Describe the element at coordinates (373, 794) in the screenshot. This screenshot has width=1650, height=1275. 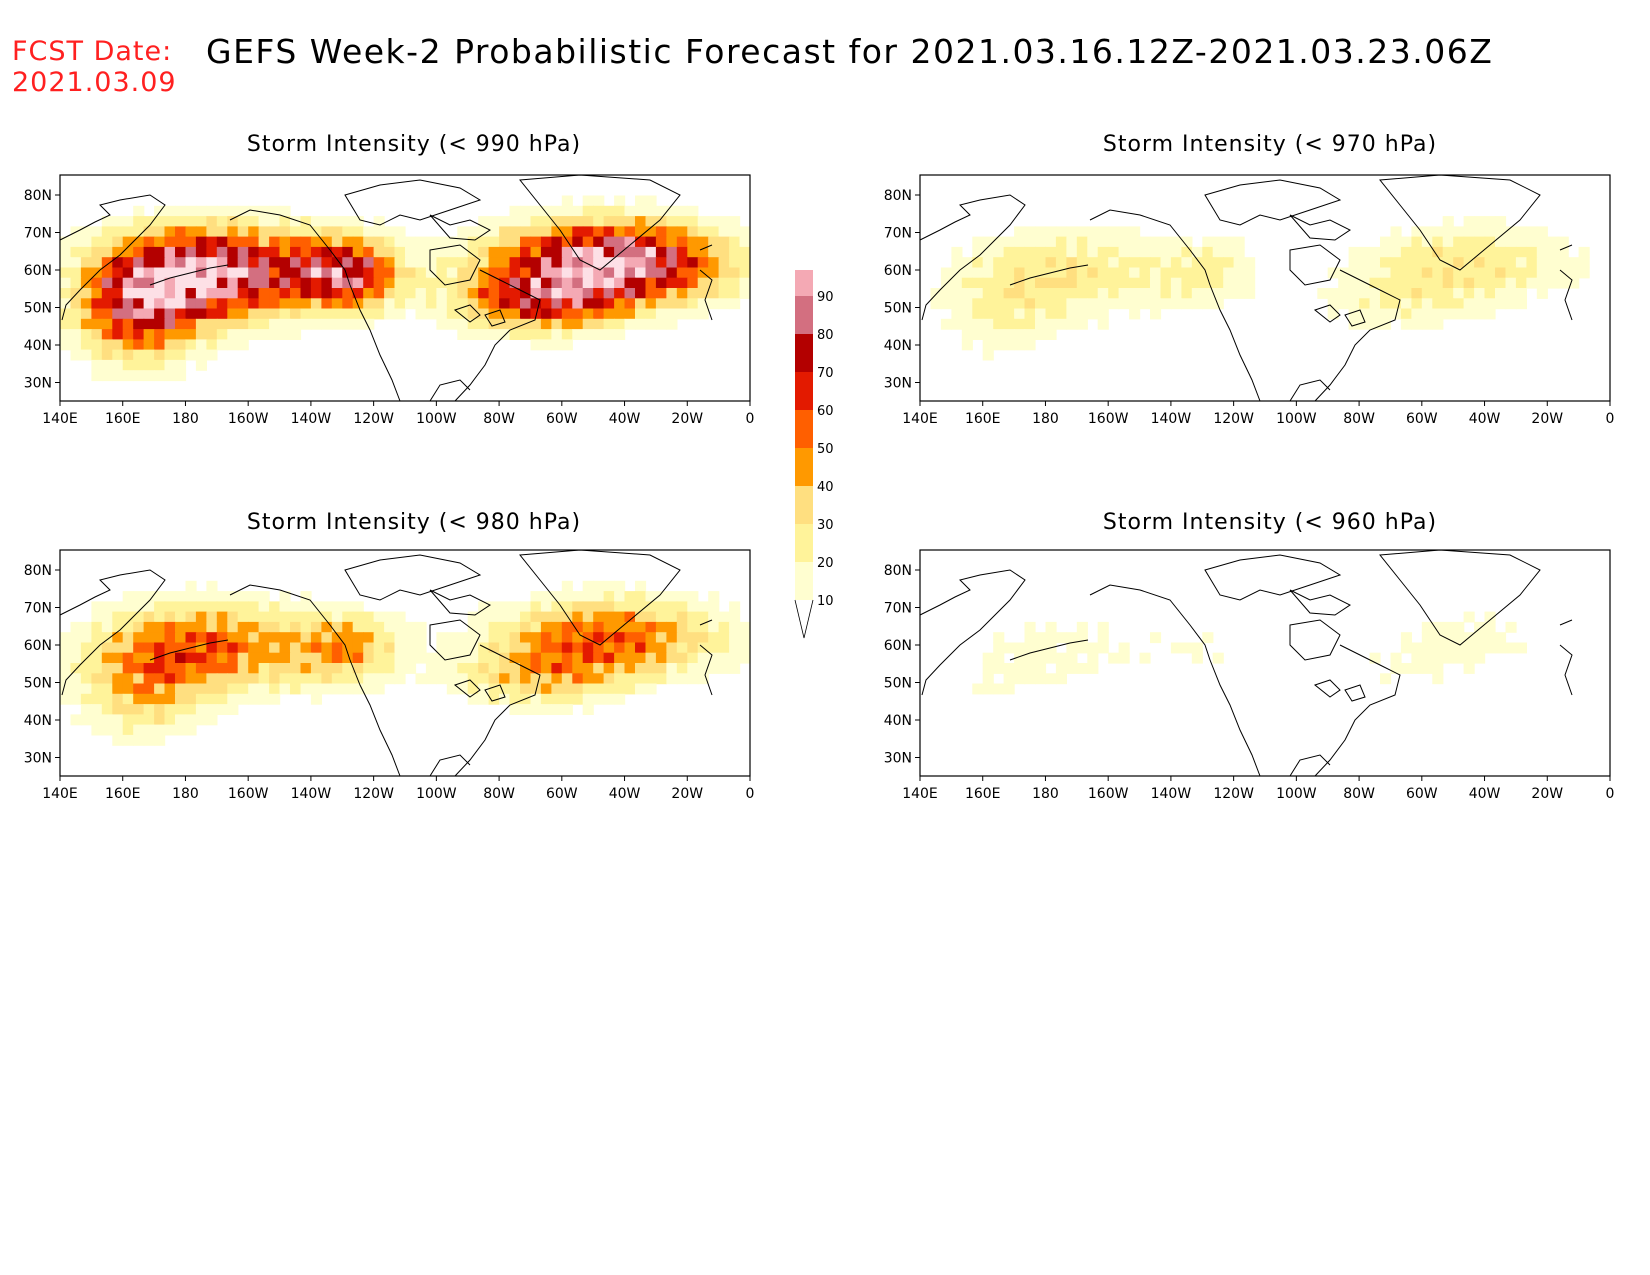
I see `lon-tick-label: 120W` at that location.